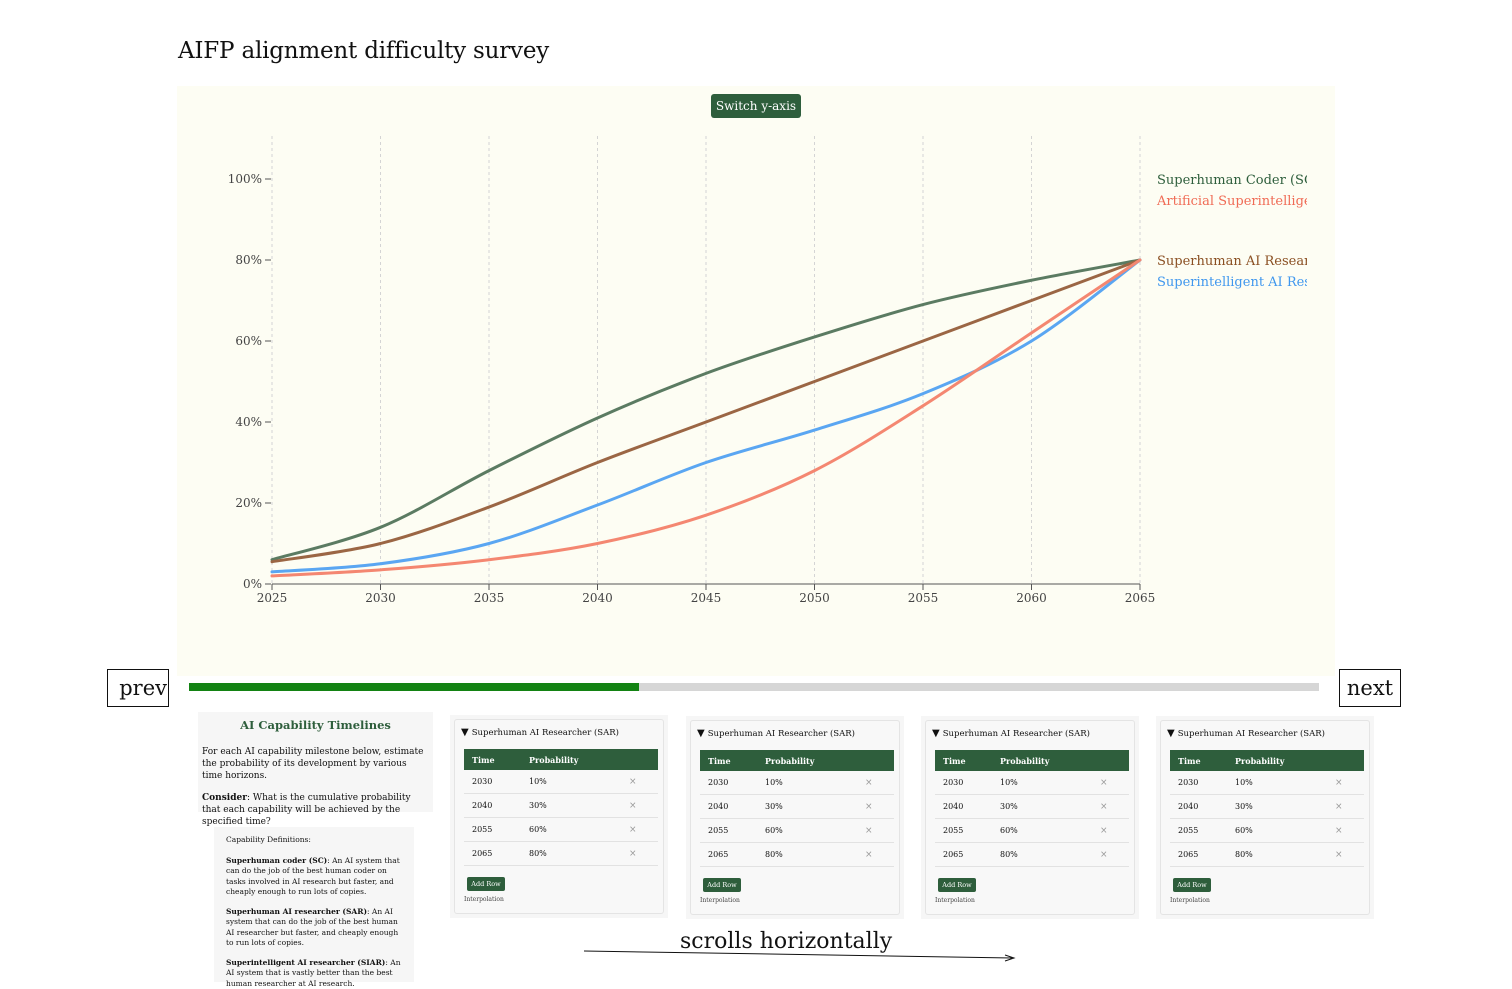  Describe the element at coordinates (248, 422) in the screenshot. I see `y-tick-label: 40%` at that location.